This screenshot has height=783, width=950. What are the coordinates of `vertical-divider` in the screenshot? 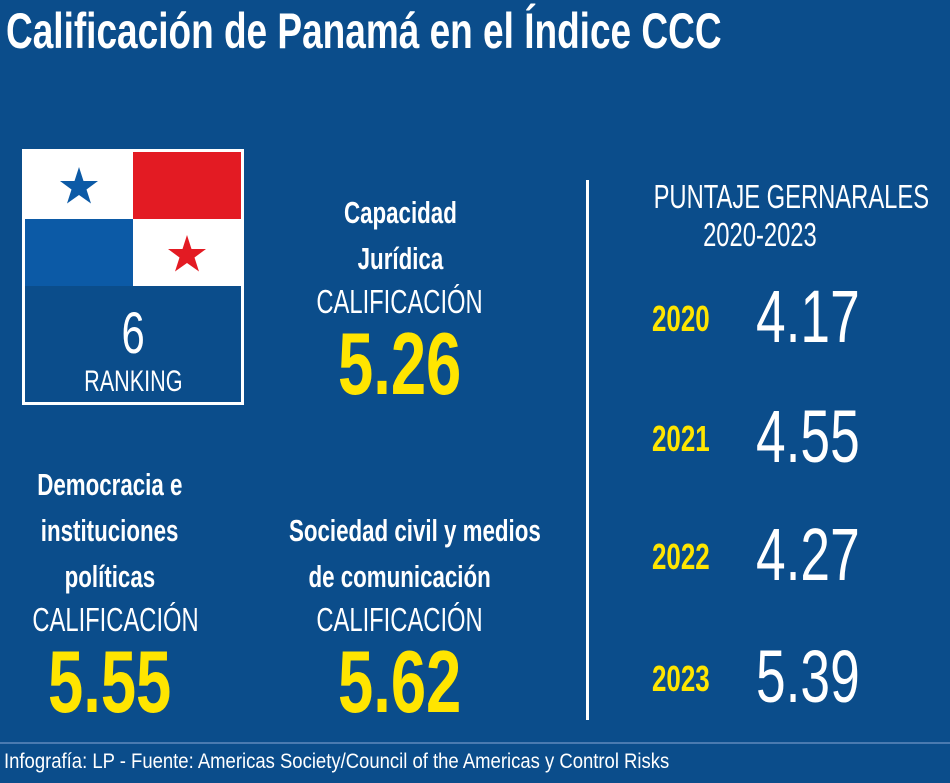 It's located at (587, 450).